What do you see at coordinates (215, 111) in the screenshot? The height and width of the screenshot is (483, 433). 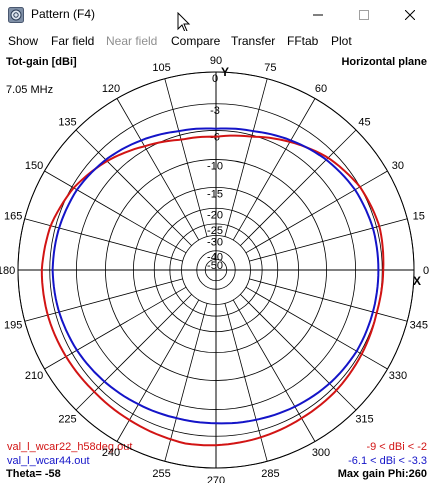 I see `radial-tick-label: -3` at bounding box center [215, 111].